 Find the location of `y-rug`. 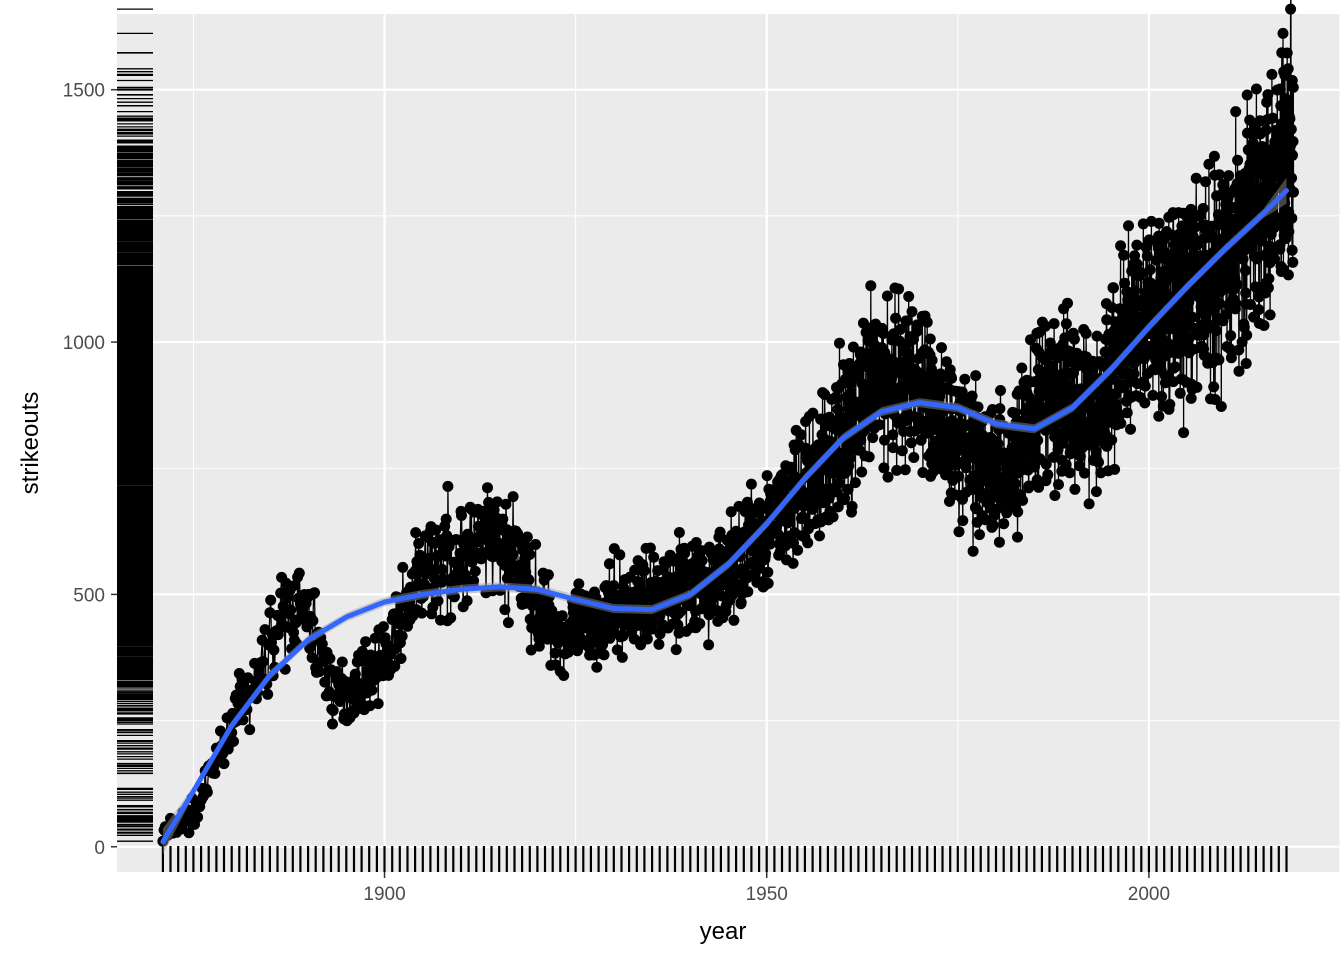

y-rug is located at coordinates (135, 425).